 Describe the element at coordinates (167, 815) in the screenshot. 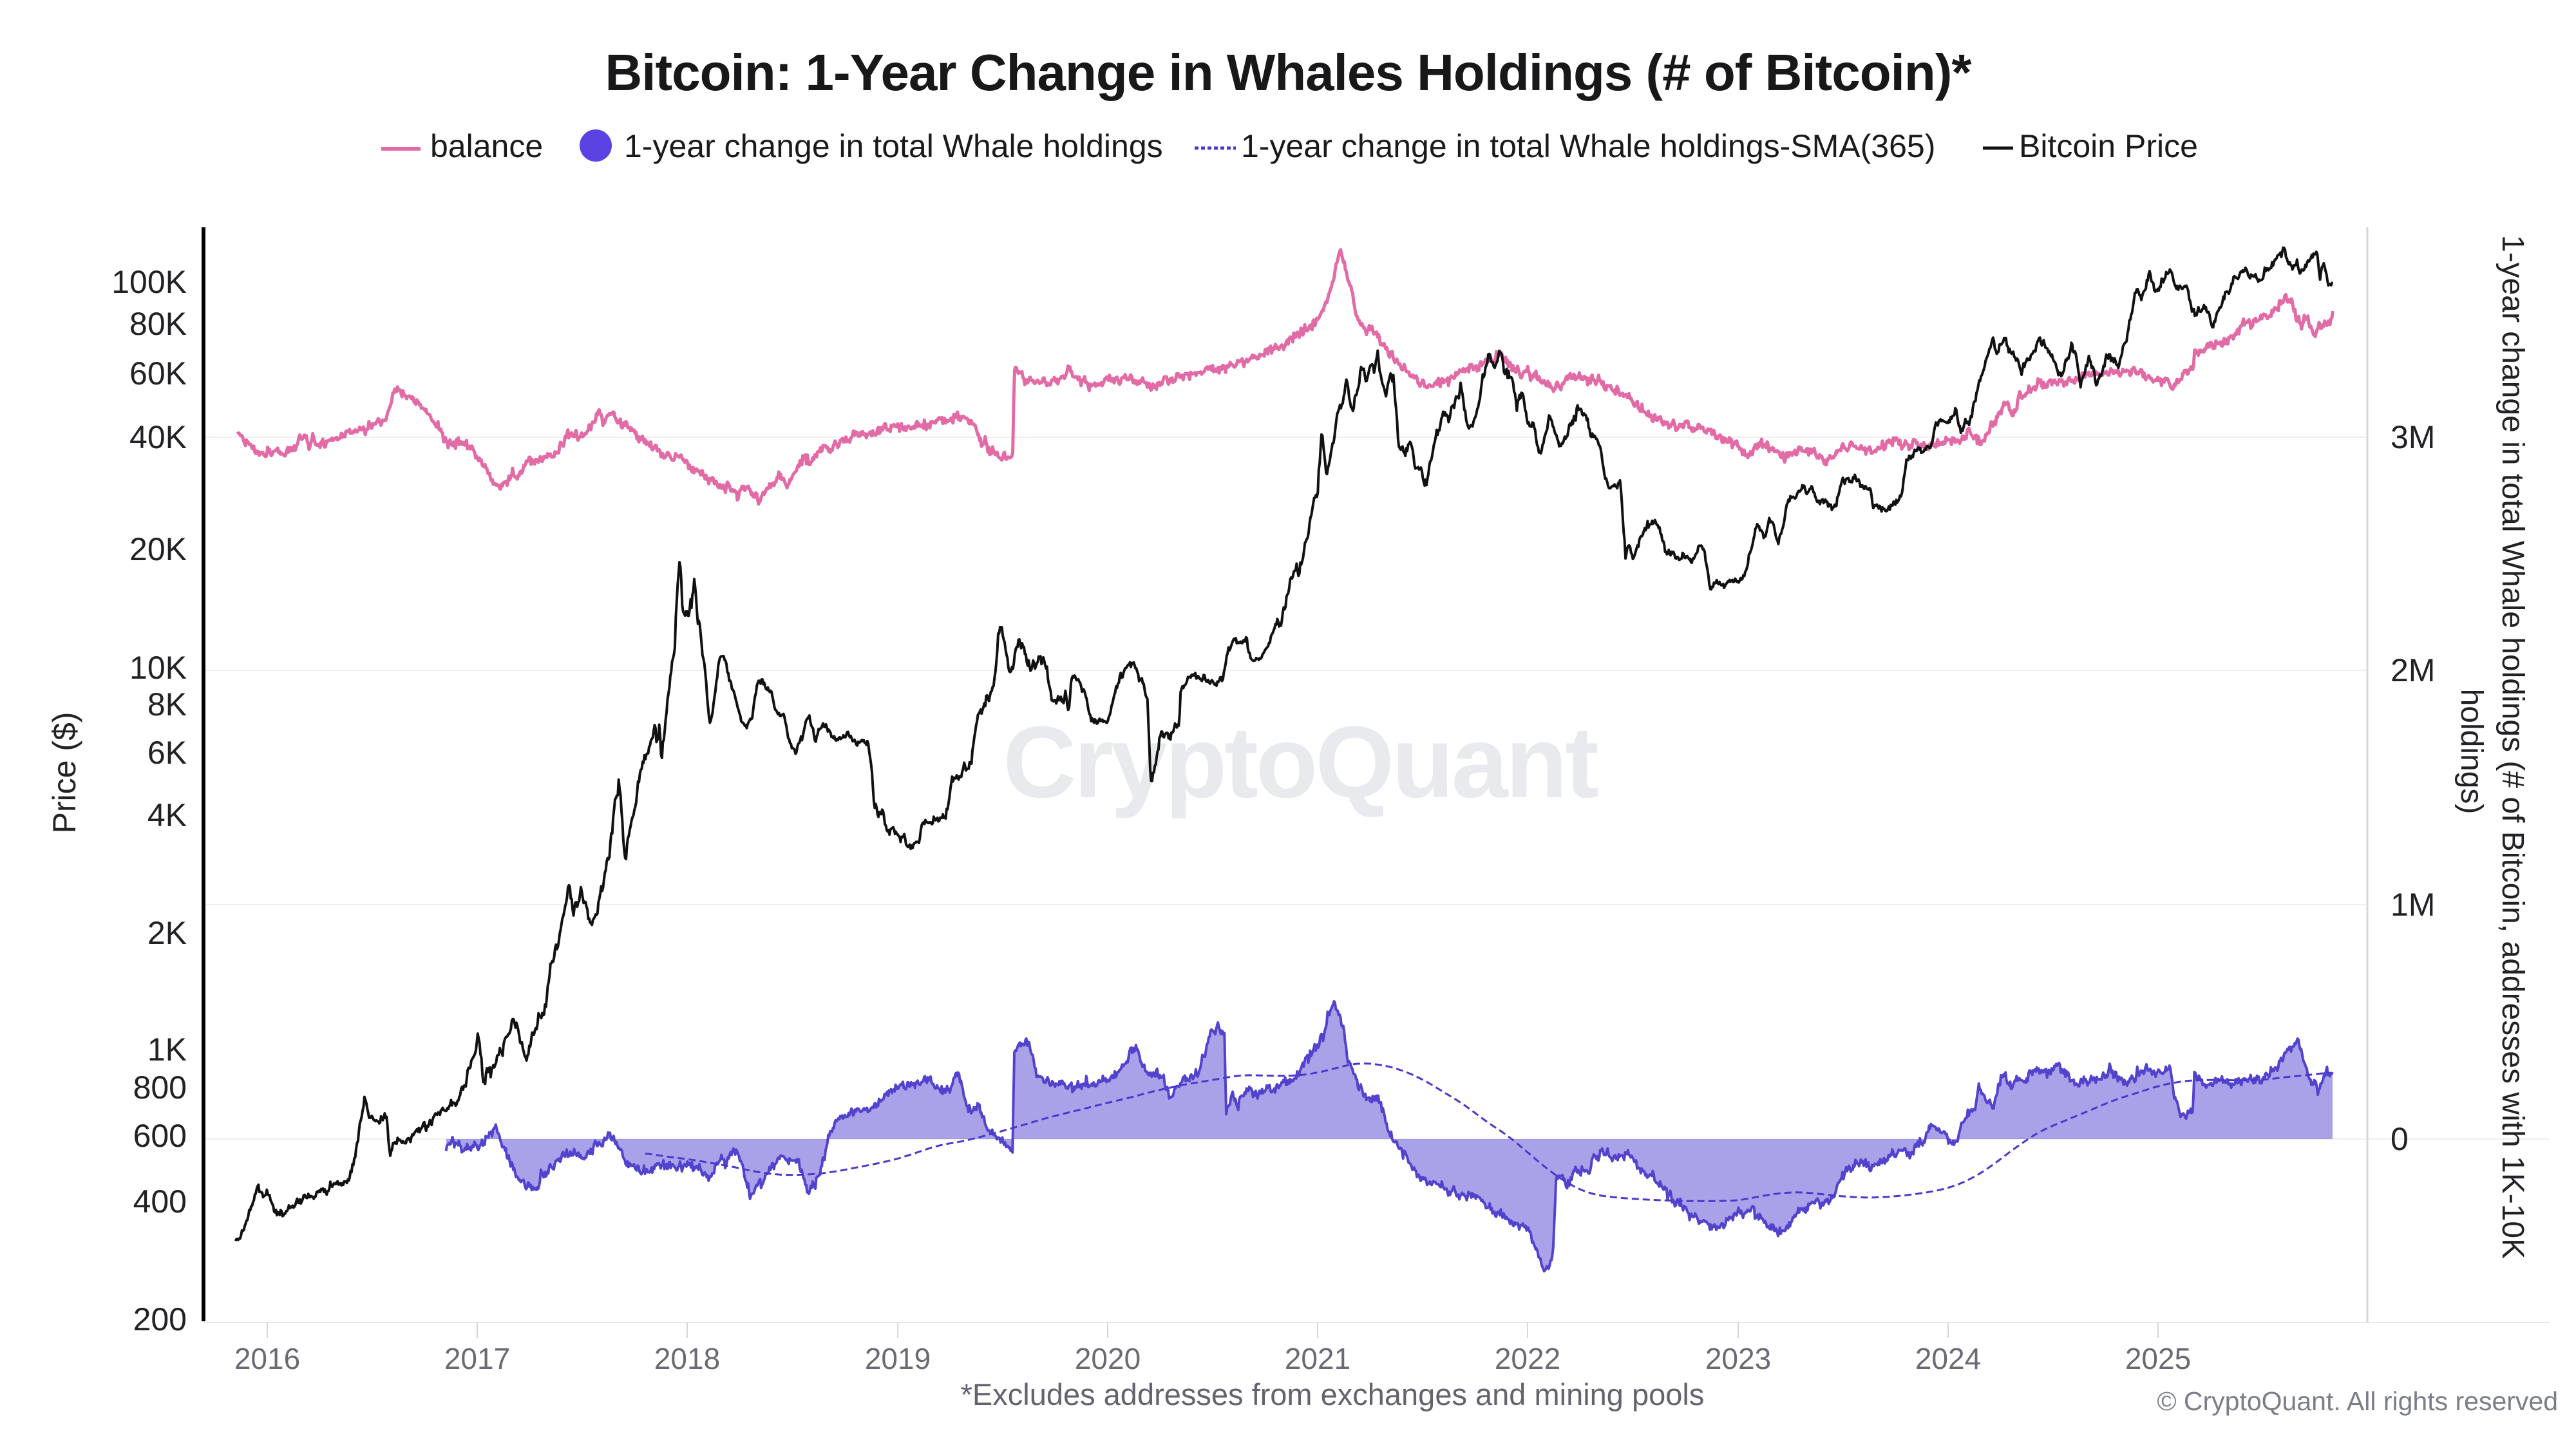

I see `svg-text: 4K` at that location.